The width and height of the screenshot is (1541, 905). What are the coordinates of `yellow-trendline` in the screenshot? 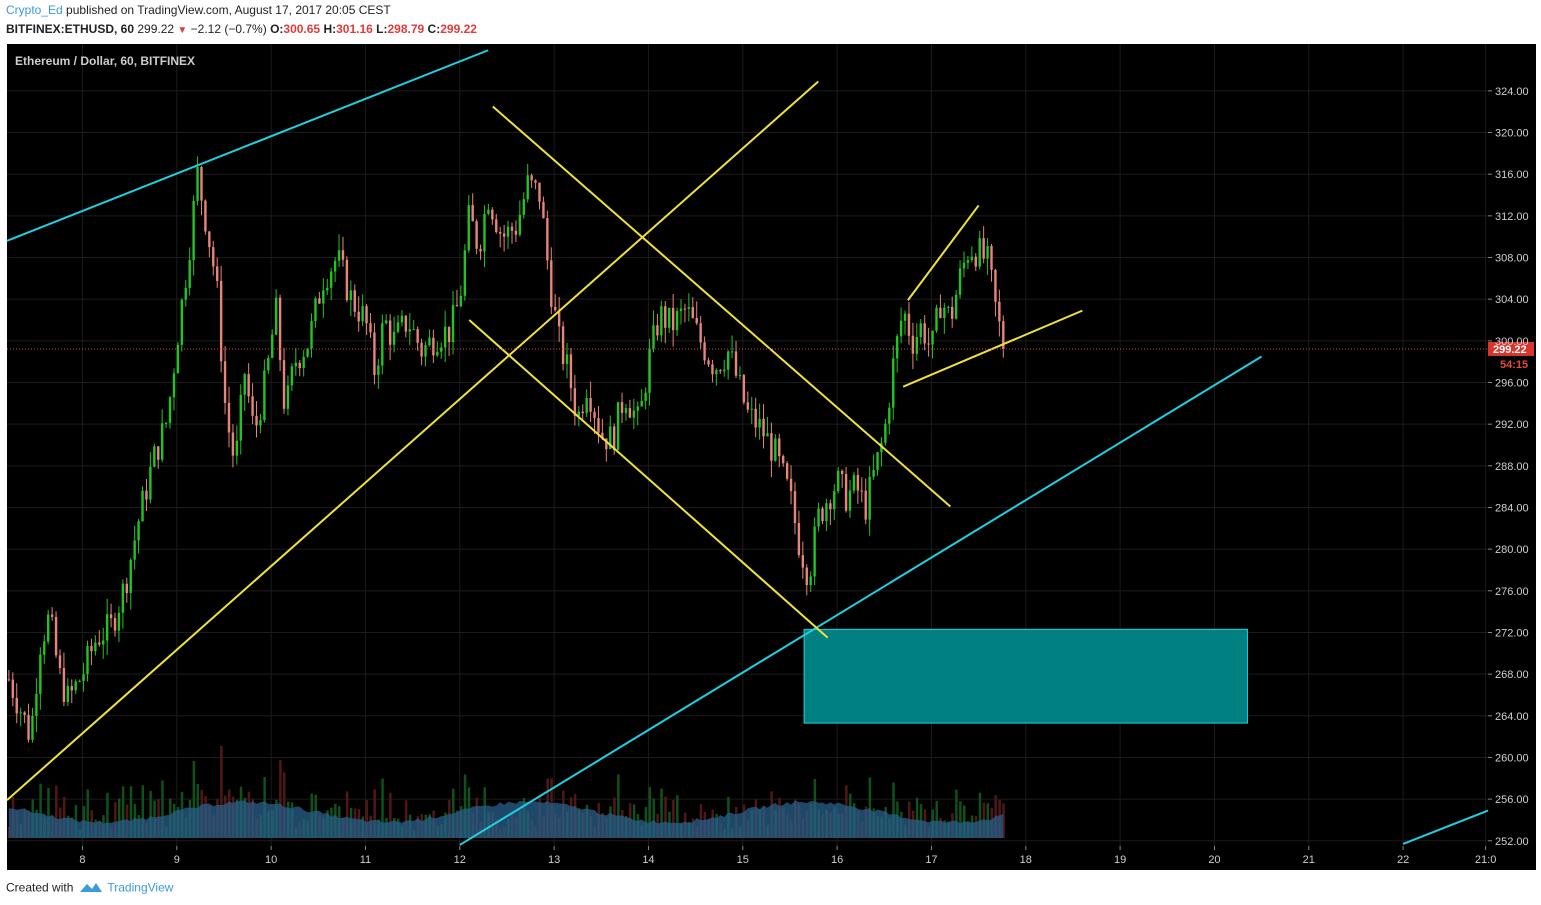 It's located at (648, 479).